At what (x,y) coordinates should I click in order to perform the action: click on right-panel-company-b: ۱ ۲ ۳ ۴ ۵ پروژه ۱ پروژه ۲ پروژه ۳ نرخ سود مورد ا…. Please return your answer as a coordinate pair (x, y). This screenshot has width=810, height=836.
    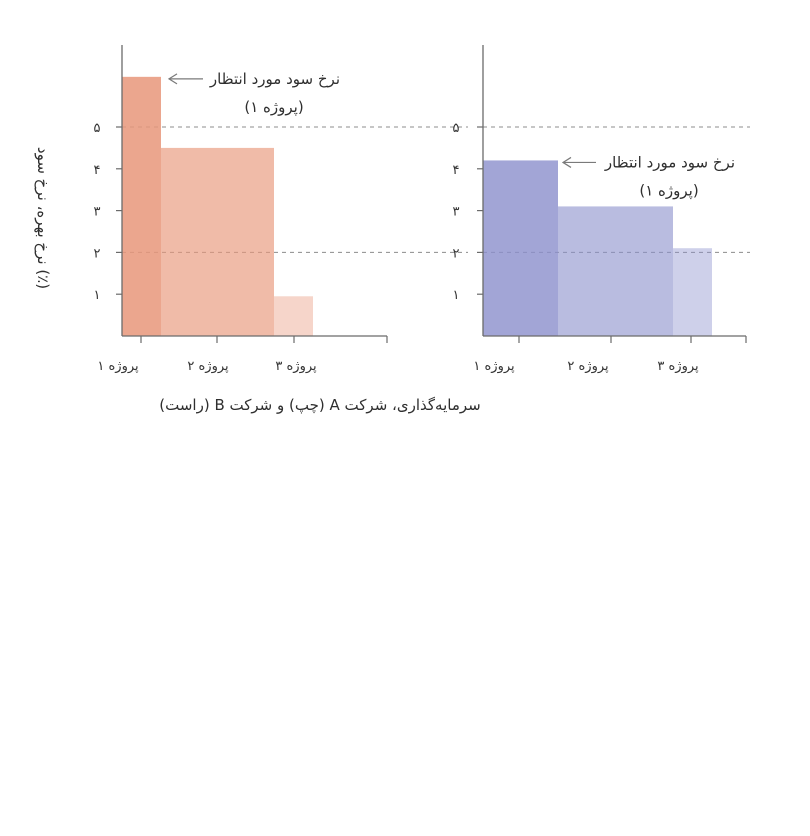
    Looking at the image, I should click on (601, 209).